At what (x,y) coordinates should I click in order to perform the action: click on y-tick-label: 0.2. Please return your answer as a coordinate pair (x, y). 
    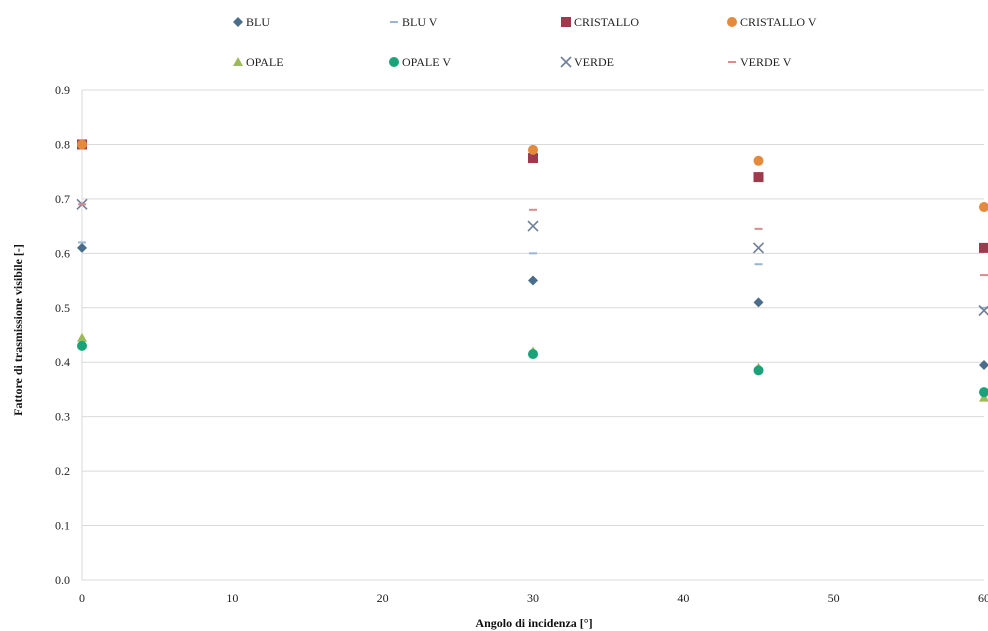
    Looking at the image, I should click on (62, 471).